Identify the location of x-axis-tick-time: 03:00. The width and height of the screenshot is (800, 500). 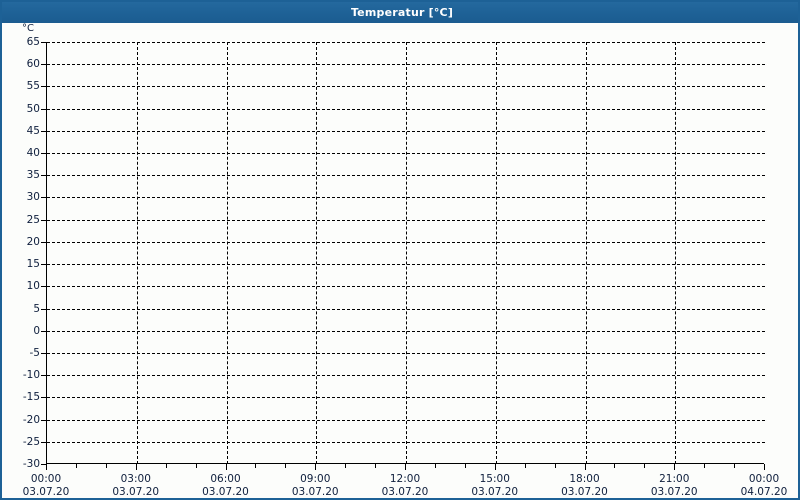
(135, 479).